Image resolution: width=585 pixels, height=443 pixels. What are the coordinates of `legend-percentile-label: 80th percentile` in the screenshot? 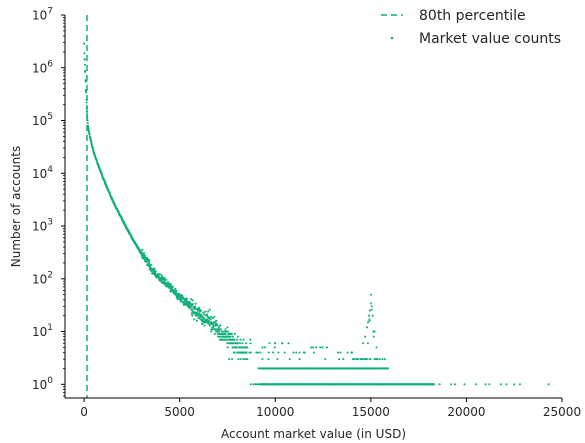 It's located at (472, 16).